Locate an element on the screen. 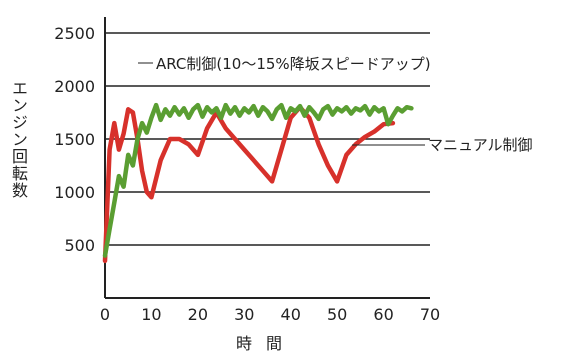 The height and width of the screenshot is (354, 565). x-tick-label: 40 is located at coordinates (291, 314).